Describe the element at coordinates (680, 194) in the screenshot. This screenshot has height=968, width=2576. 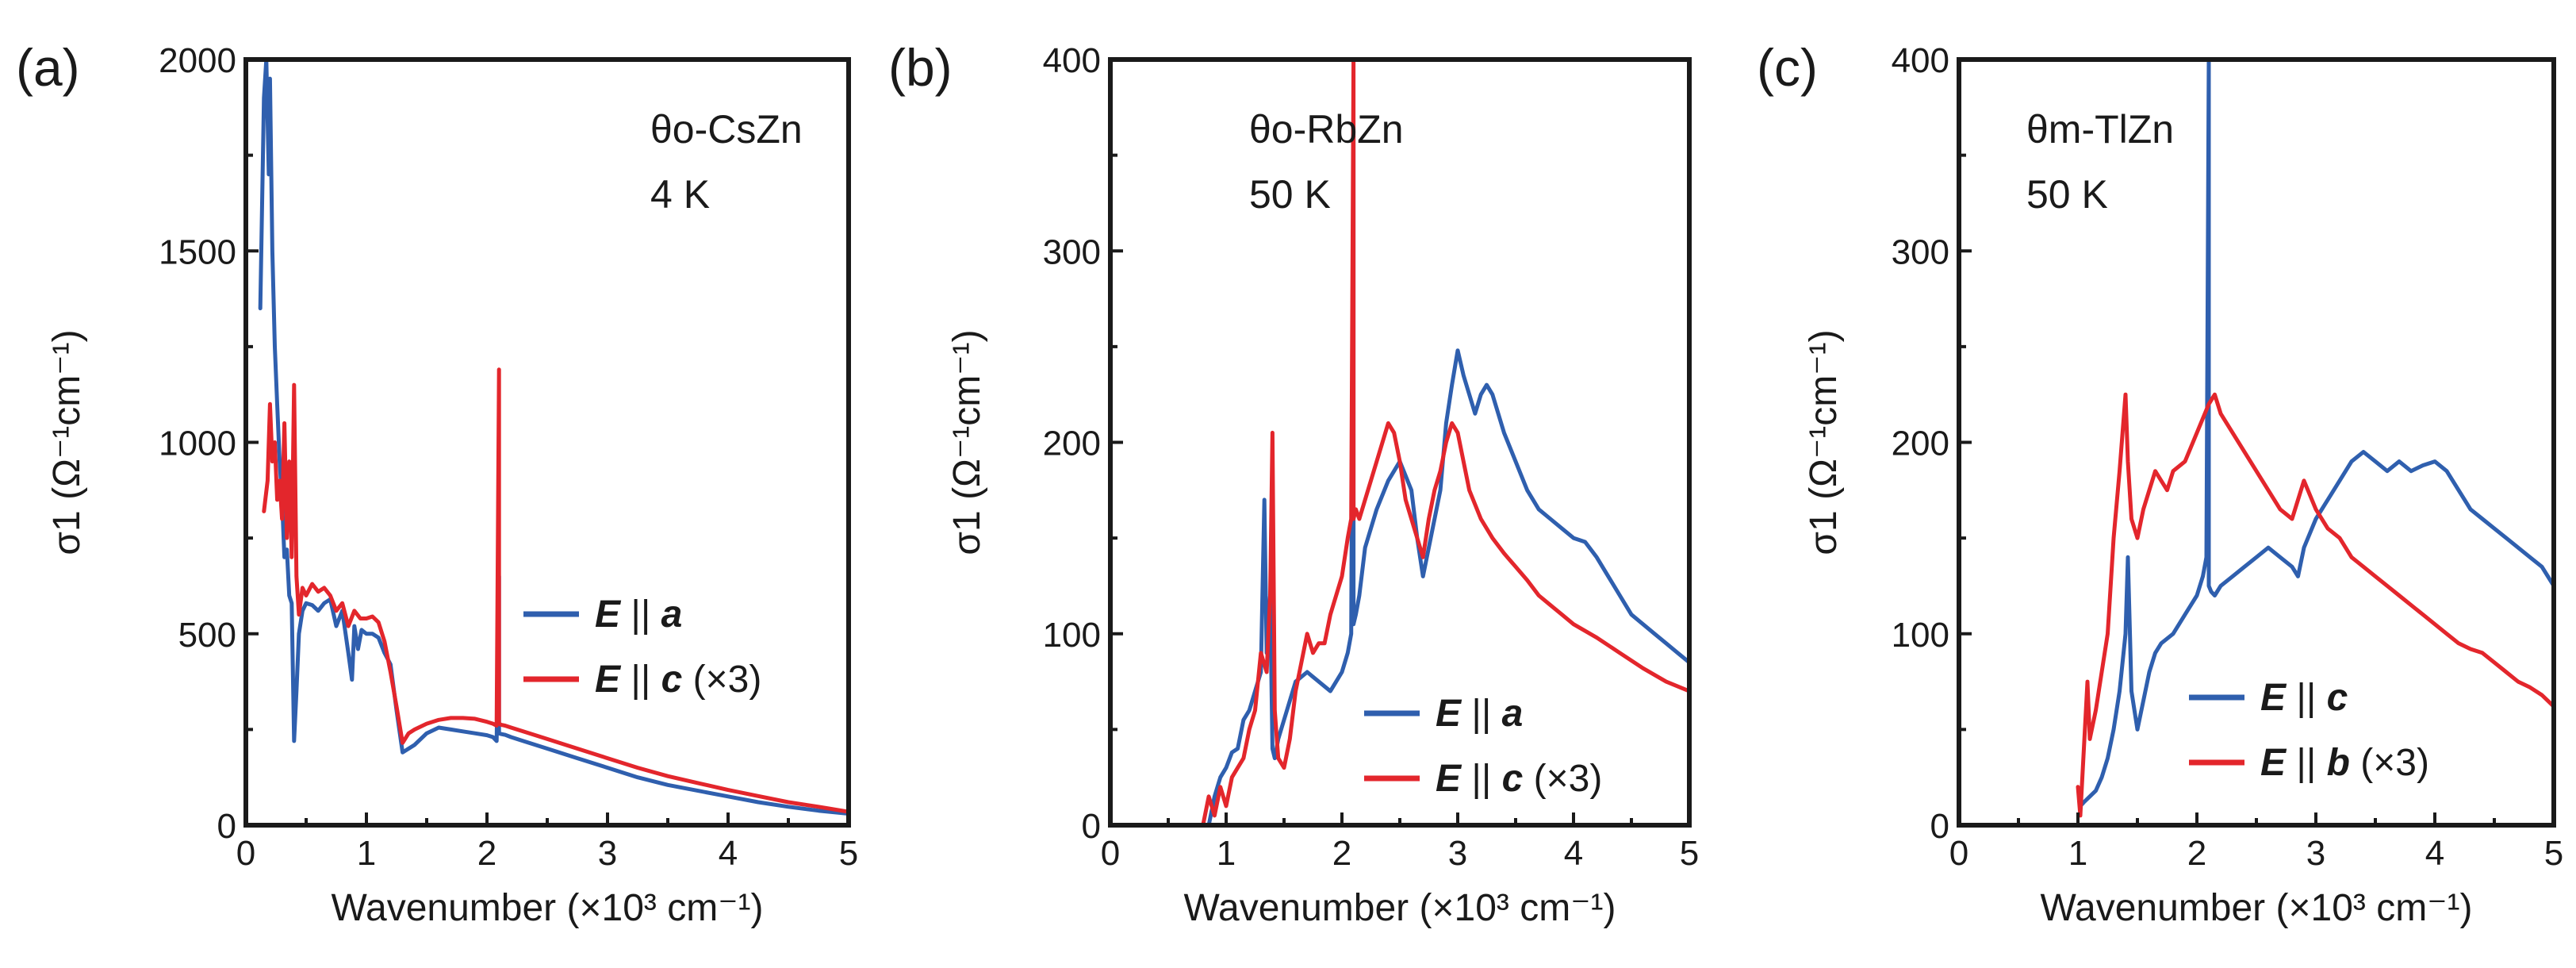
I see `sample-annotation-line-2: 4 K` at that location.